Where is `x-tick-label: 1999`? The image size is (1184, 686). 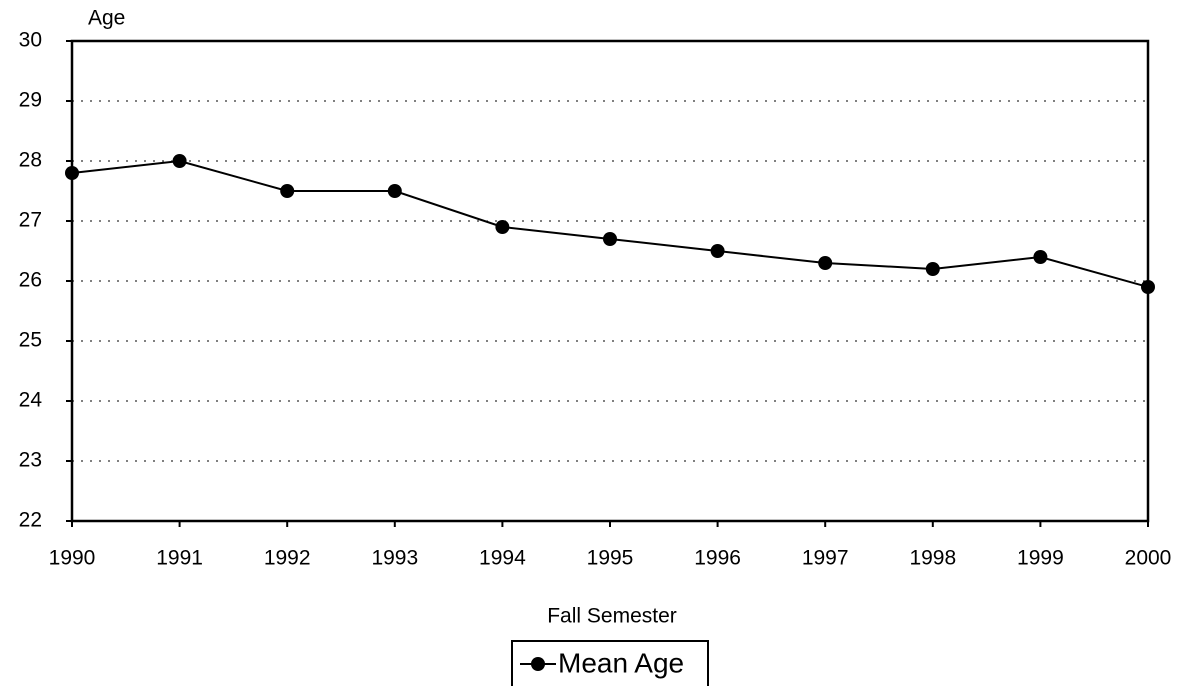
x-tick-label: 1999 is located at coordinates (1040, 558).